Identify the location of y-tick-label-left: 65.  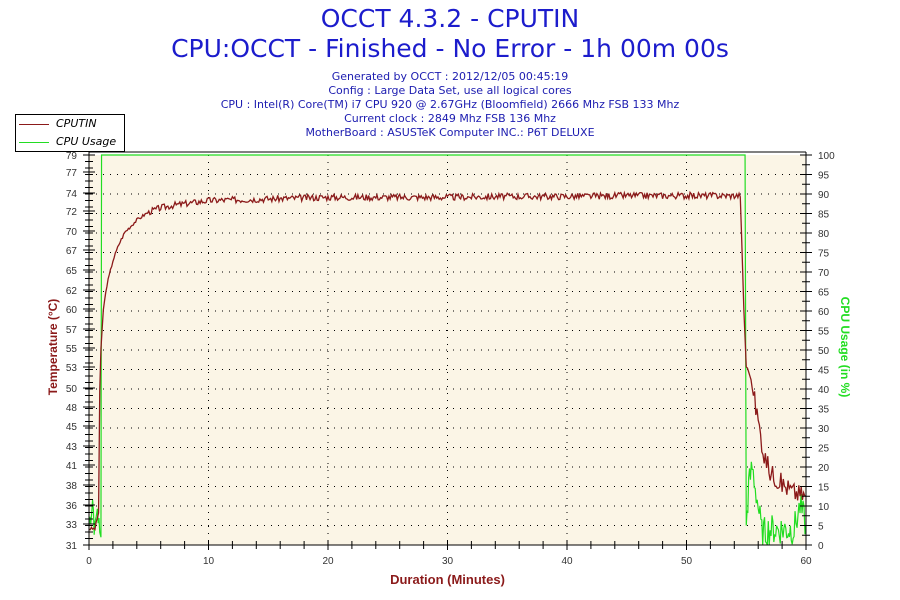
(72, 271).